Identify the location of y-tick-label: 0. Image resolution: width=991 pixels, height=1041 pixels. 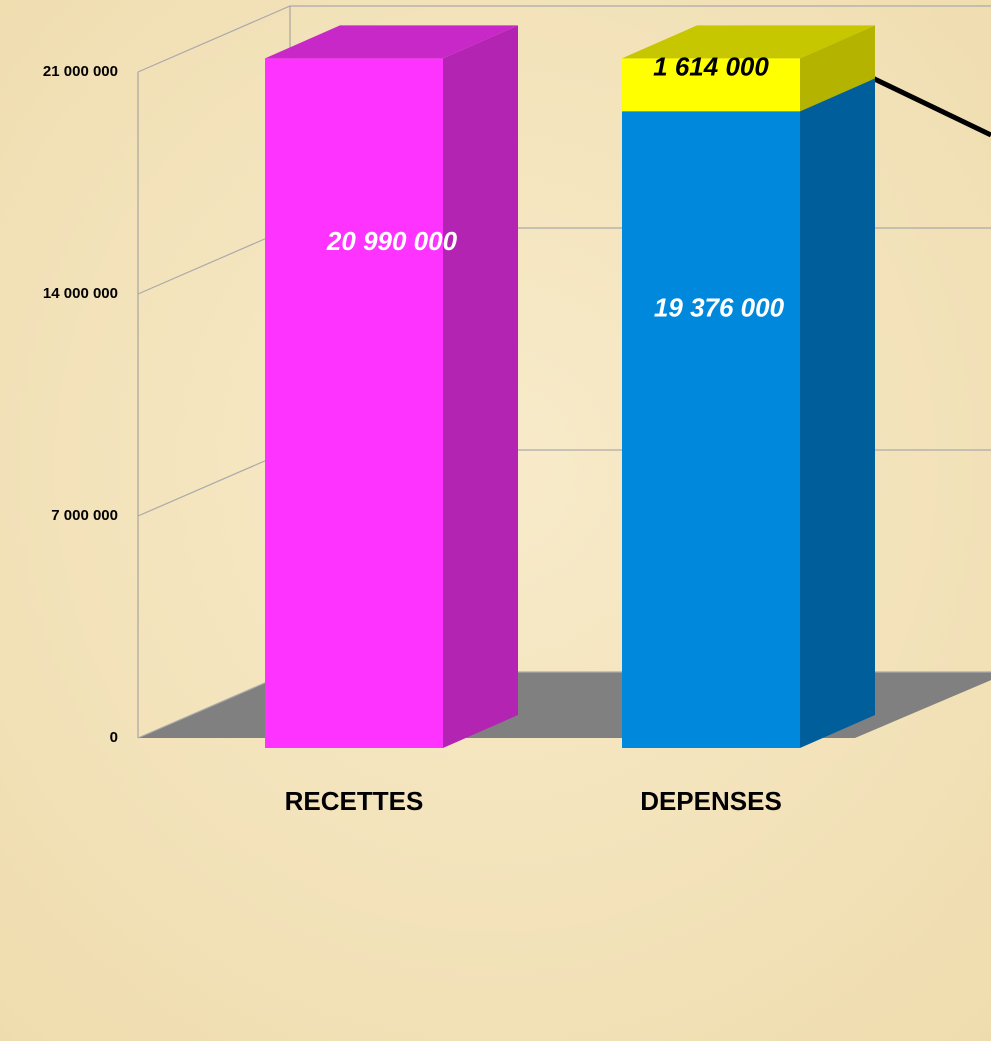
(114, 737).